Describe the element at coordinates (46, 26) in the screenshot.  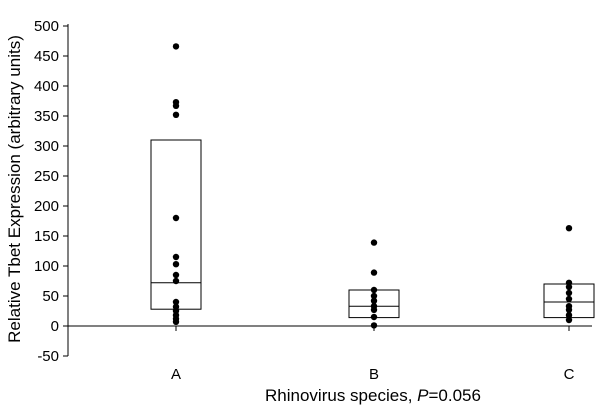
I see `y-tick-label: 500` at that location.